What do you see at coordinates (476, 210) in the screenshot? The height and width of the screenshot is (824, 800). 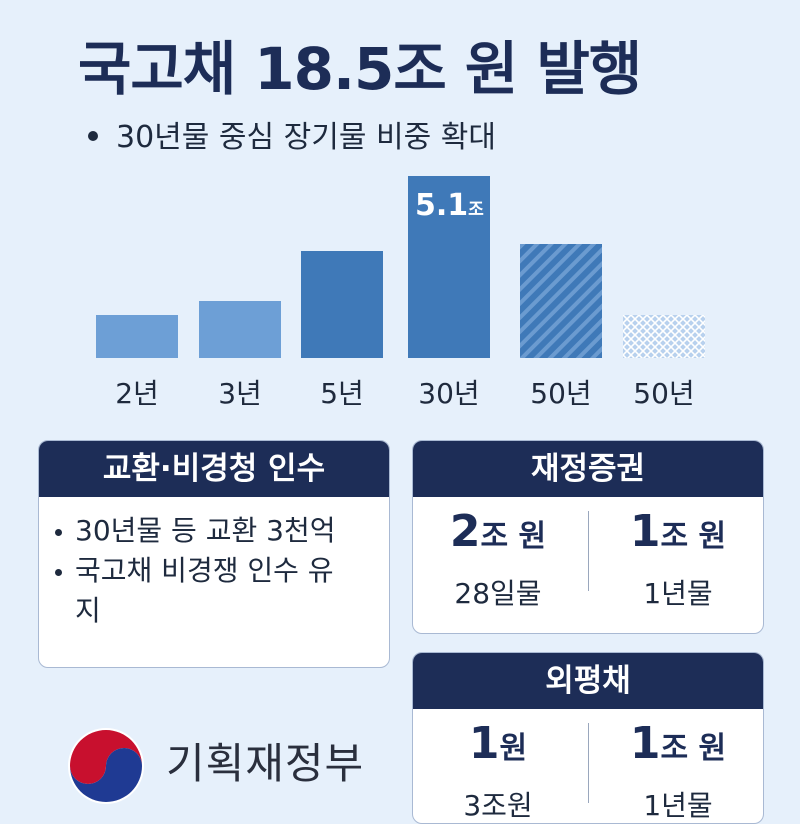 I see `data-label-unit: 조` at bounding box center [476, 210].